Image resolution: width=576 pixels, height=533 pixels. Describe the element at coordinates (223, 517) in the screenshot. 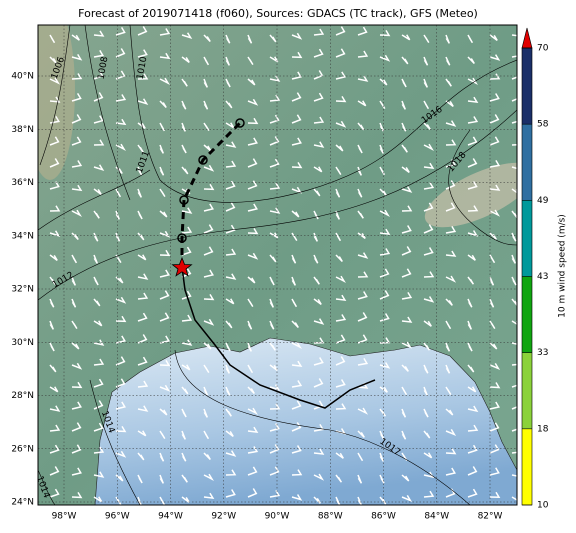

I see `lon-label: 92°W` at that location.